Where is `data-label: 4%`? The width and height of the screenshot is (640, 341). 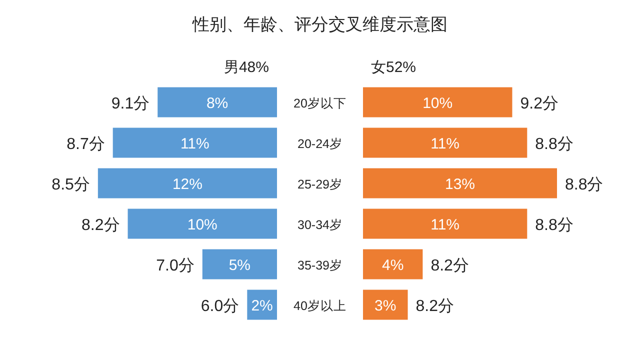 data-label: 4% is located at coordinates (393, 265).